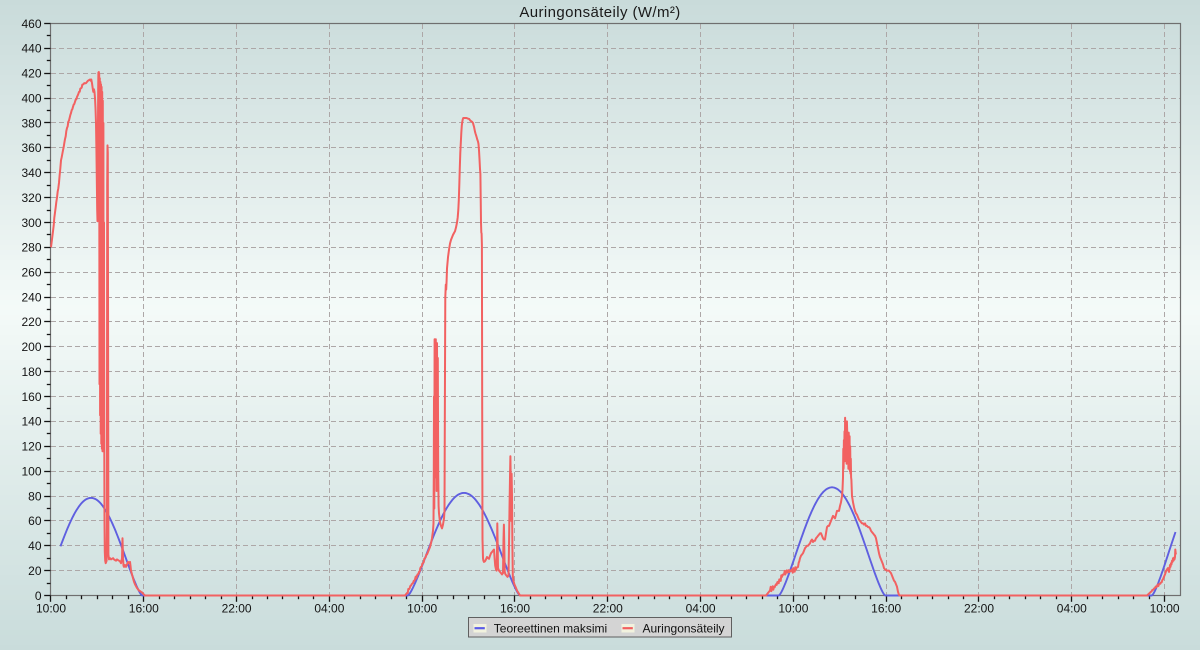 This screenshot has width=1200, height=650. Describe the element at coordinates (31, 297) in the screenshot. I see `svg-text: 240` at that location.